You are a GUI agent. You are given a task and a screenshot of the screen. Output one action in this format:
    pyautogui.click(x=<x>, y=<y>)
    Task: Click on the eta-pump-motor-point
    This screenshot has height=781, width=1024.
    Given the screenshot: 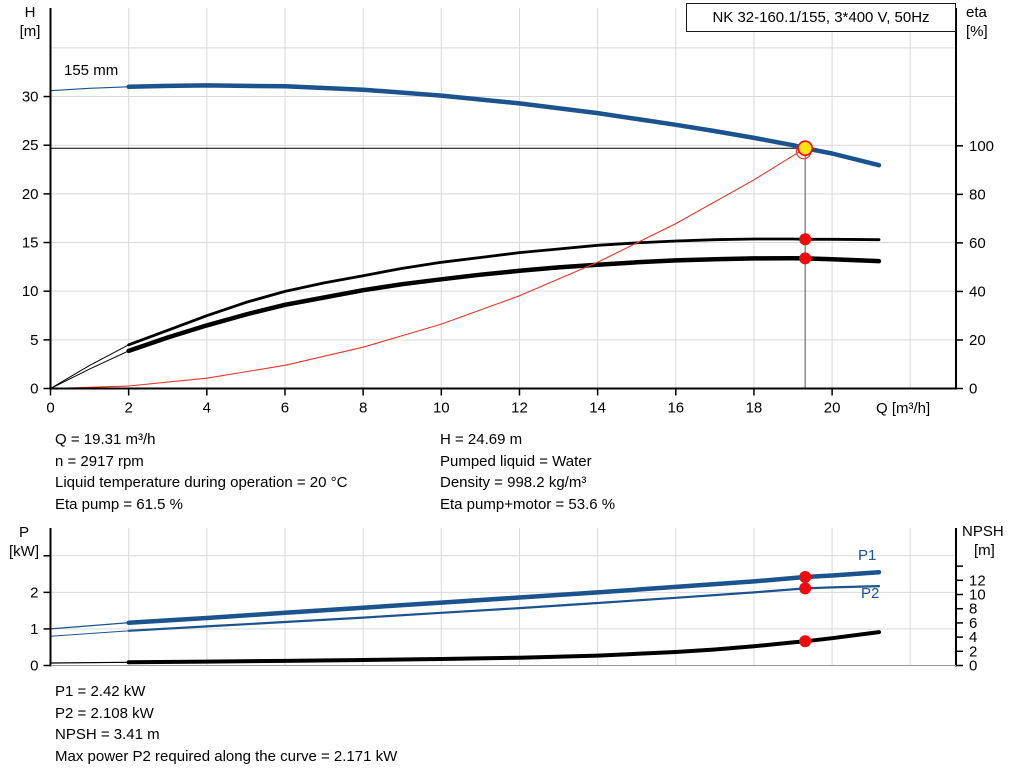 What is the action you would take?
    pyautogui.click(x=805, y=258)
    